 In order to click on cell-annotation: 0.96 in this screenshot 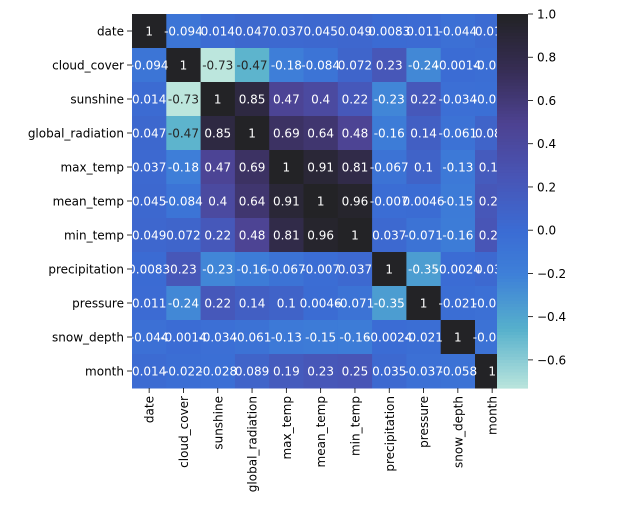, I will do `click(320, 236)`.